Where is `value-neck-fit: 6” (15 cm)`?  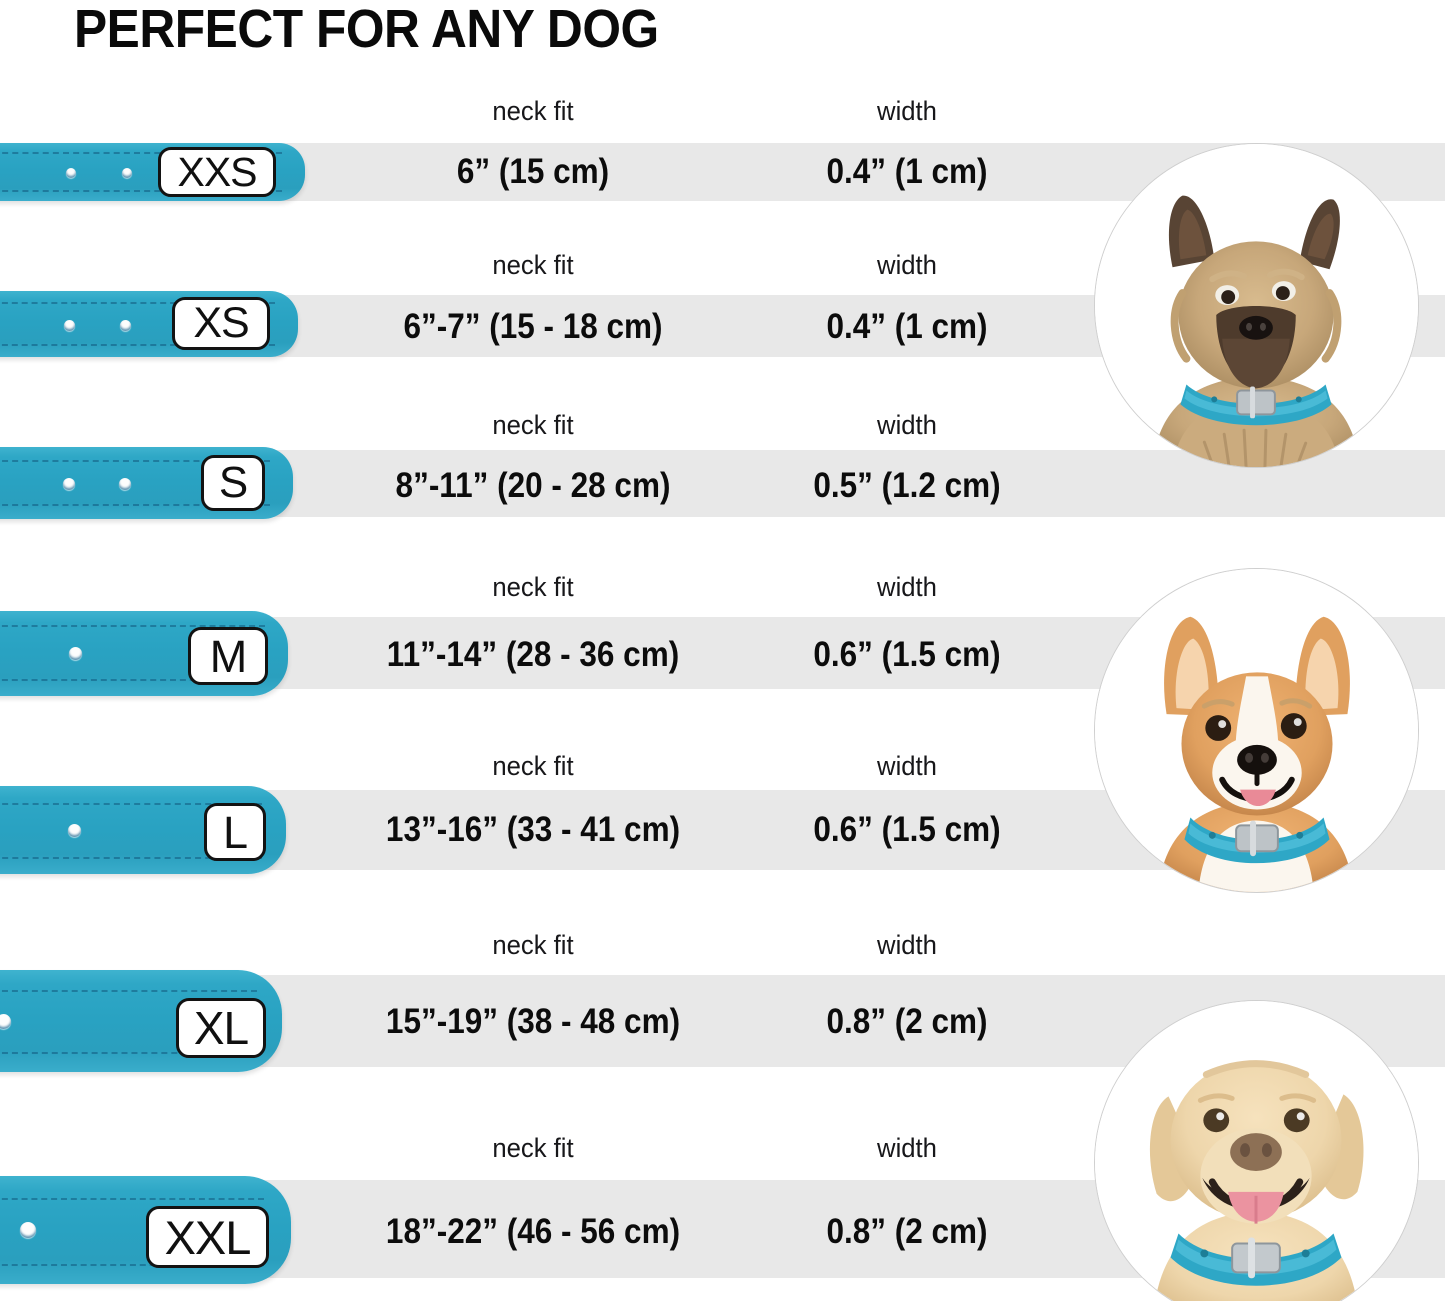
value-neck-fit: 6” (15 cm) is located at coordinates (533, 171).